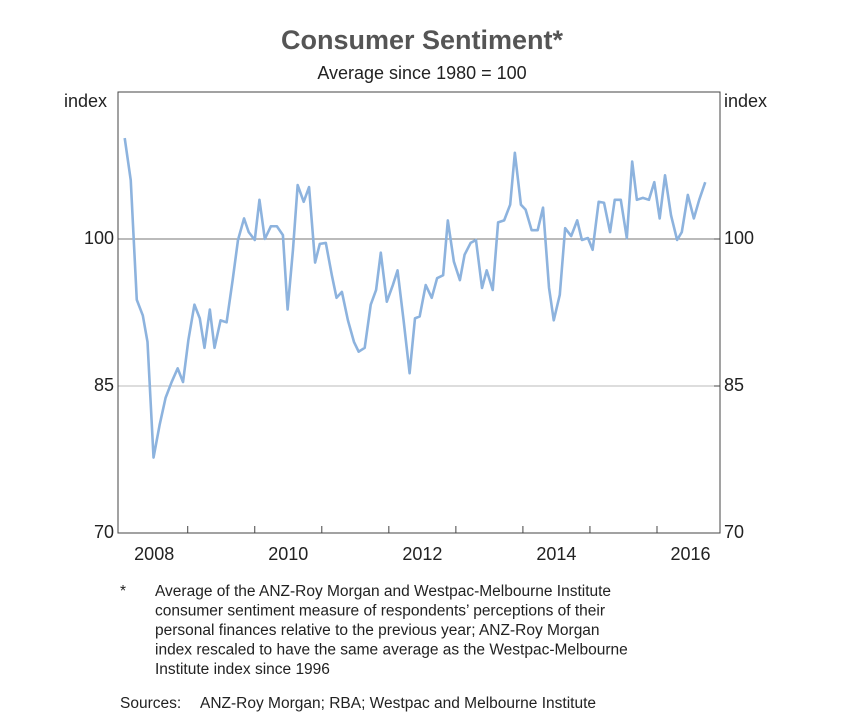 This screenshot has width=844, height=724. Describe the element at coordinates (123, 591) in the screenshot. I see `footnote-marker: *` at that location.